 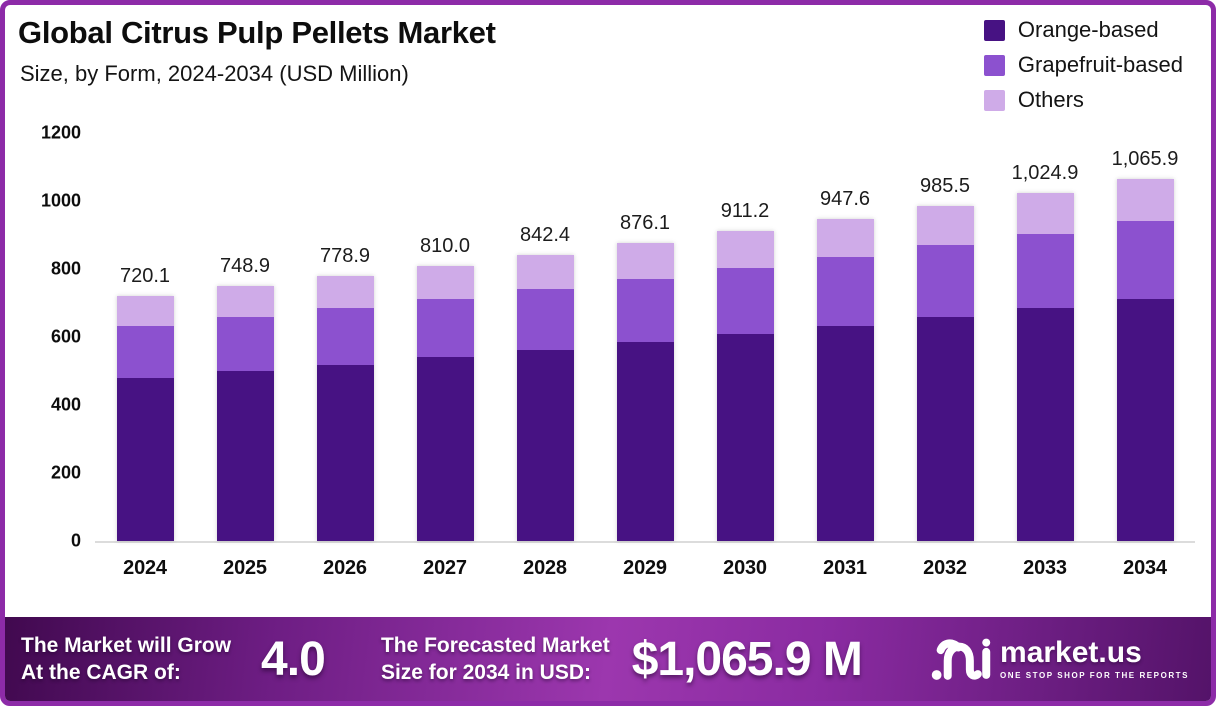 I want to click on bar-group-2027: 810.0, so click(x=445, y=337).